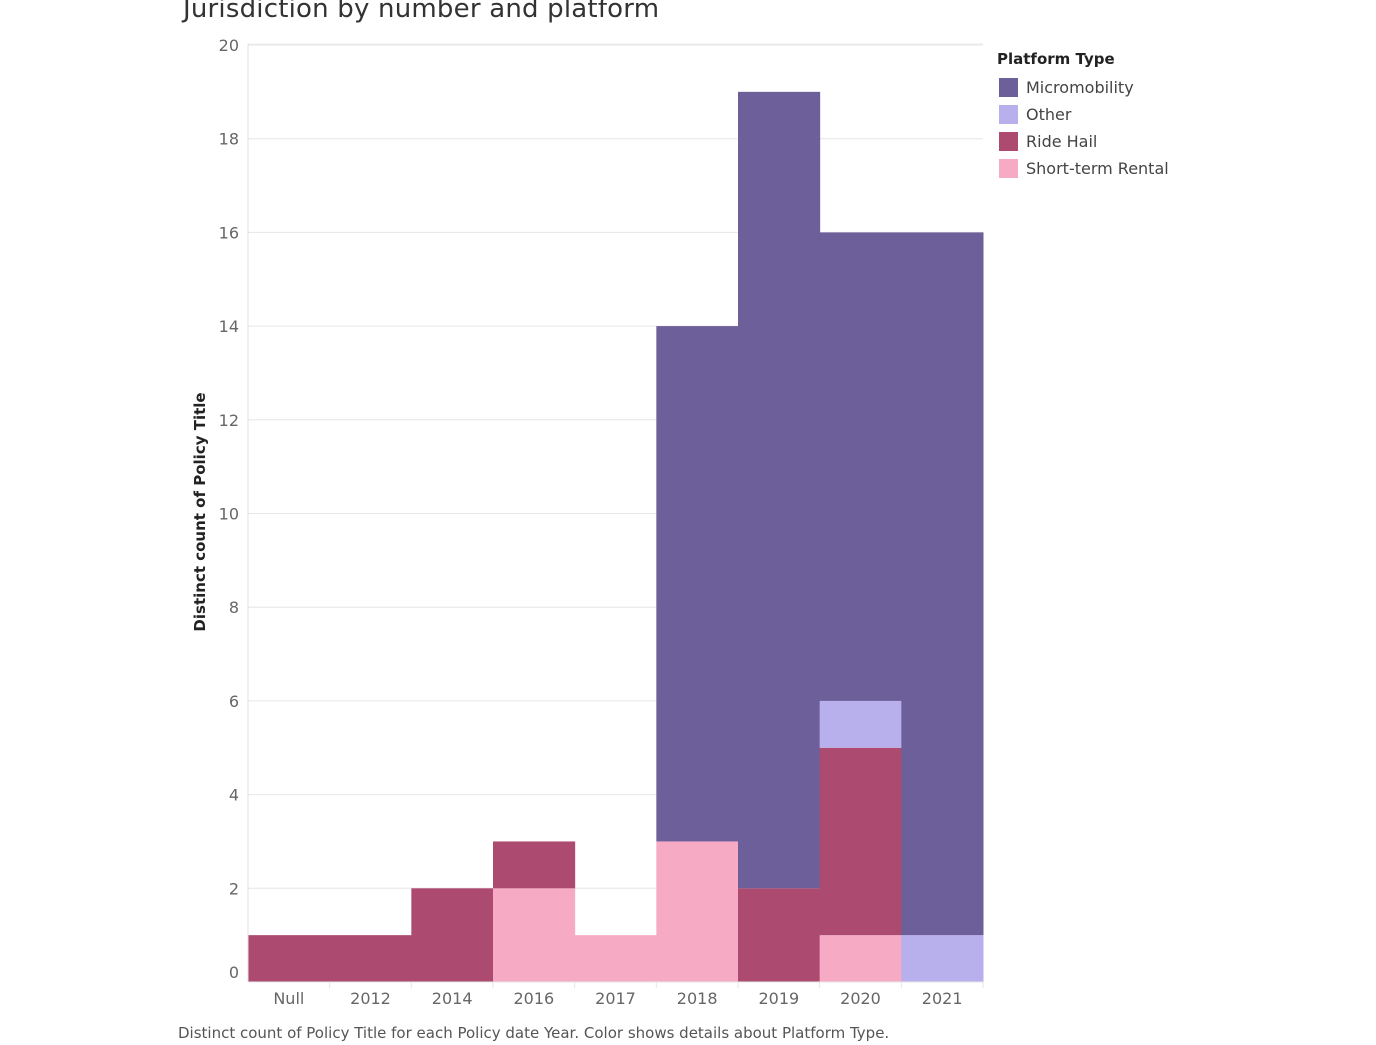  What do you see at coordinates (229, 514) in the screenshot?
I see `y-tick-label: 10` at bounding box center [229, 514].